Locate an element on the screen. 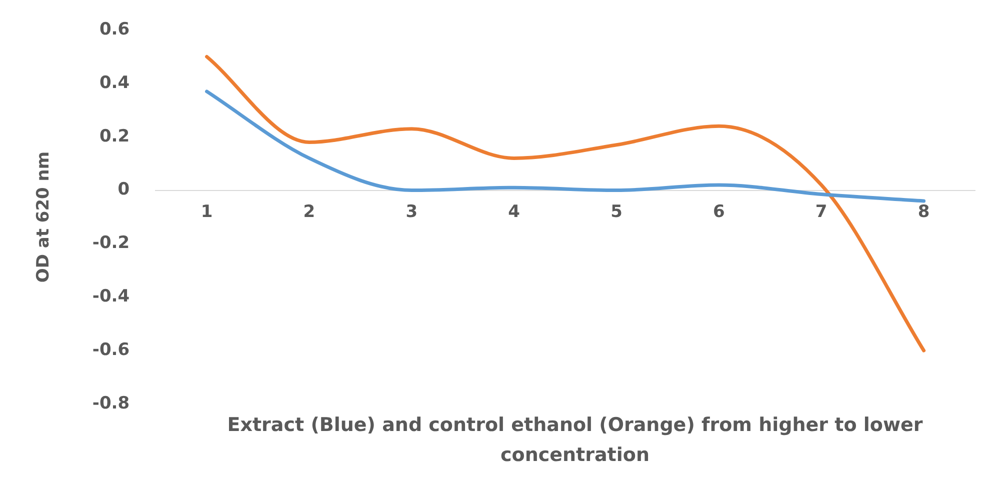 This screenshot has height=497, width=990. x-tick-label: 4 is located at coordinates (514, 212).